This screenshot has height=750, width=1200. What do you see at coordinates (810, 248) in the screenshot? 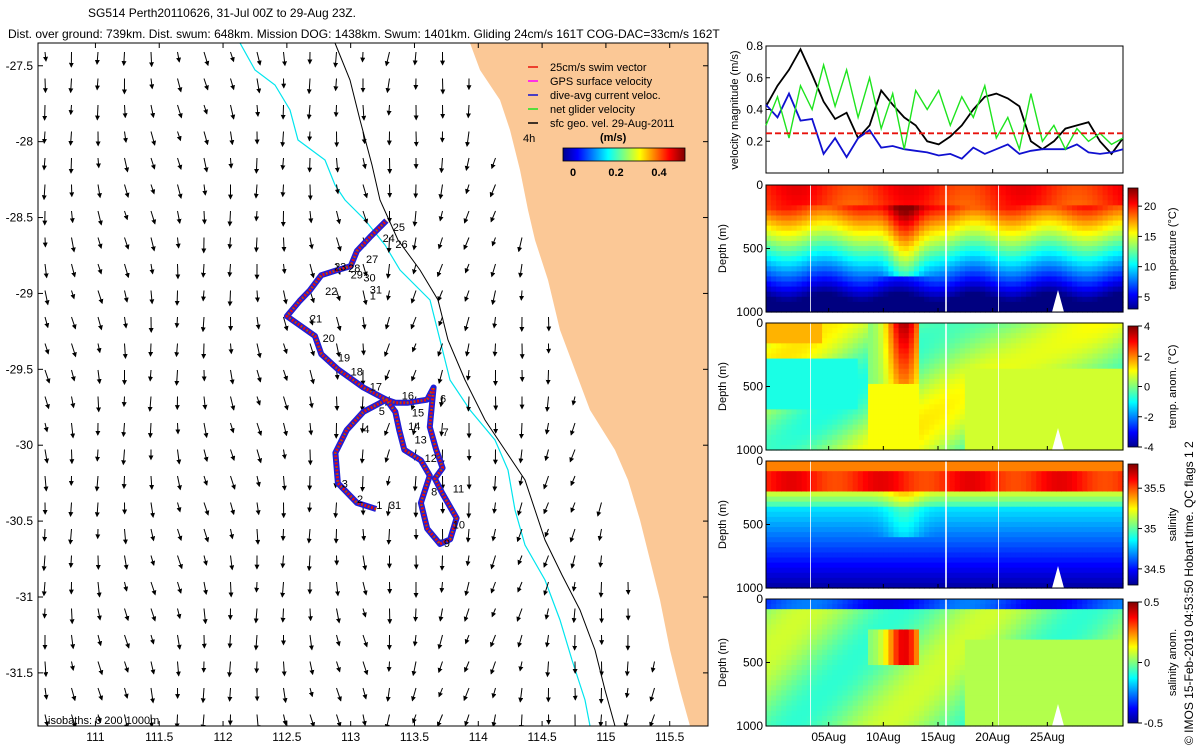
I see `data-gap` at bounding box center [810, 248].